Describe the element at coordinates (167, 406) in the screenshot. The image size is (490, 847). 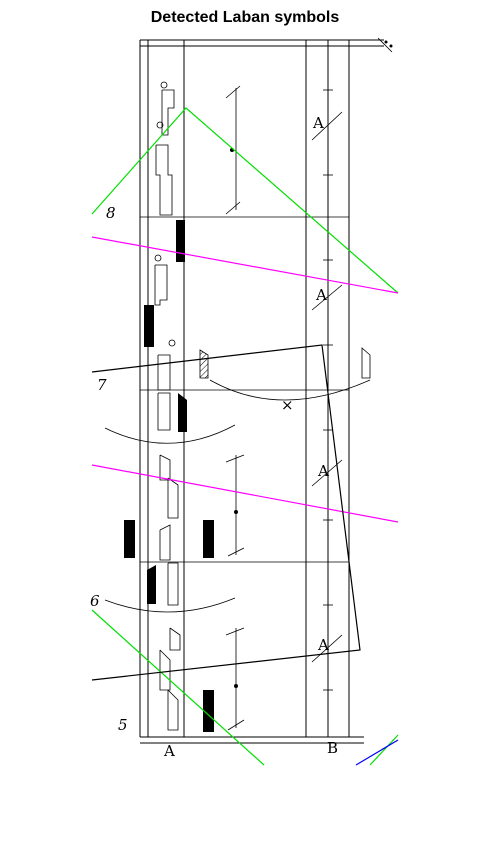
I see `support-symbols` at that location.